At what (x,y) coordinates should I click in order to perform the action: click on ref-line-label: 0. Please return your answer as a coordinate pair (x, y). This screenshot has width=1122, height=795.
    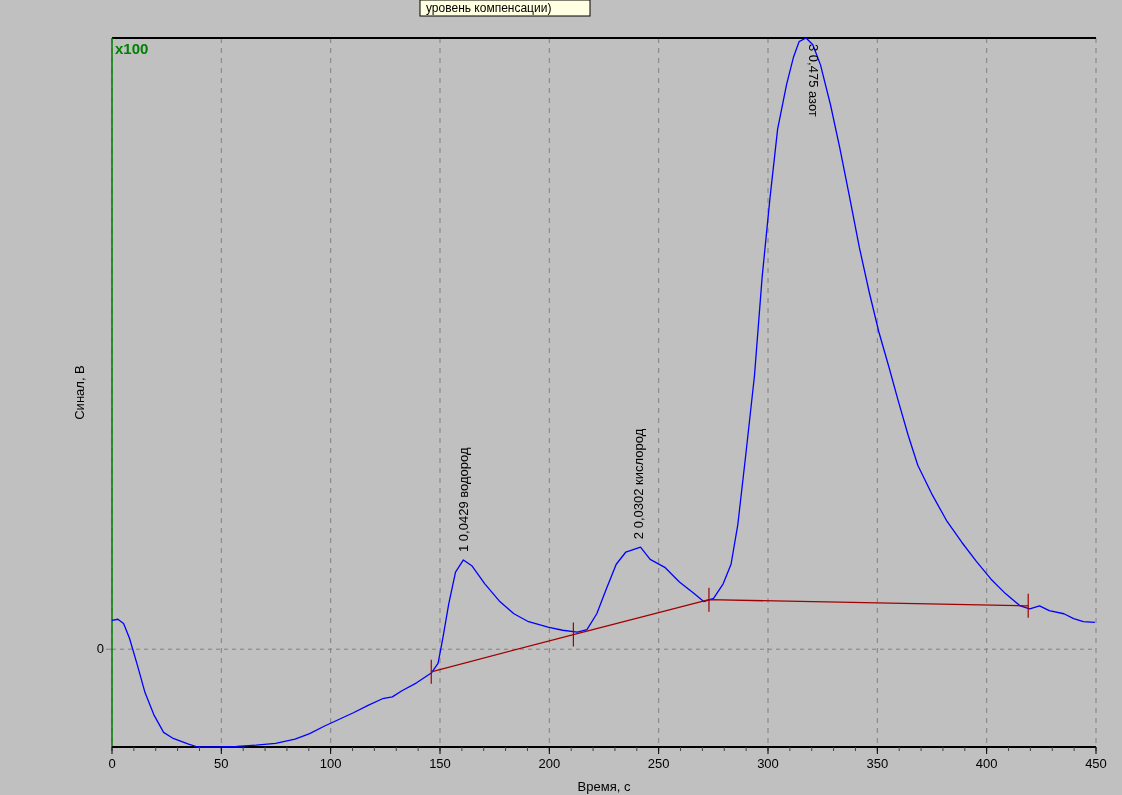
    Looking at the image, I should click on (100, 649).